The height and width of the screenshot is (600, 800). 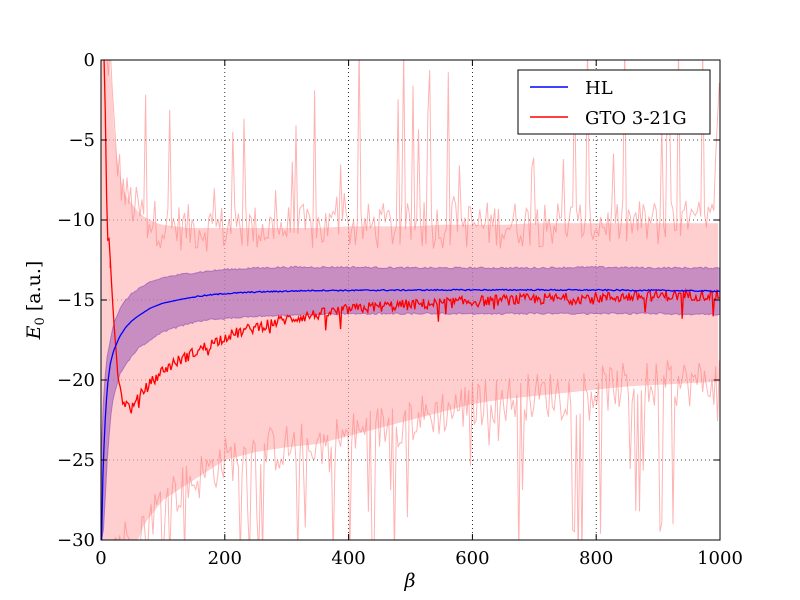 I want to click on y-tick-label: −25, so click(x=76, y=460).